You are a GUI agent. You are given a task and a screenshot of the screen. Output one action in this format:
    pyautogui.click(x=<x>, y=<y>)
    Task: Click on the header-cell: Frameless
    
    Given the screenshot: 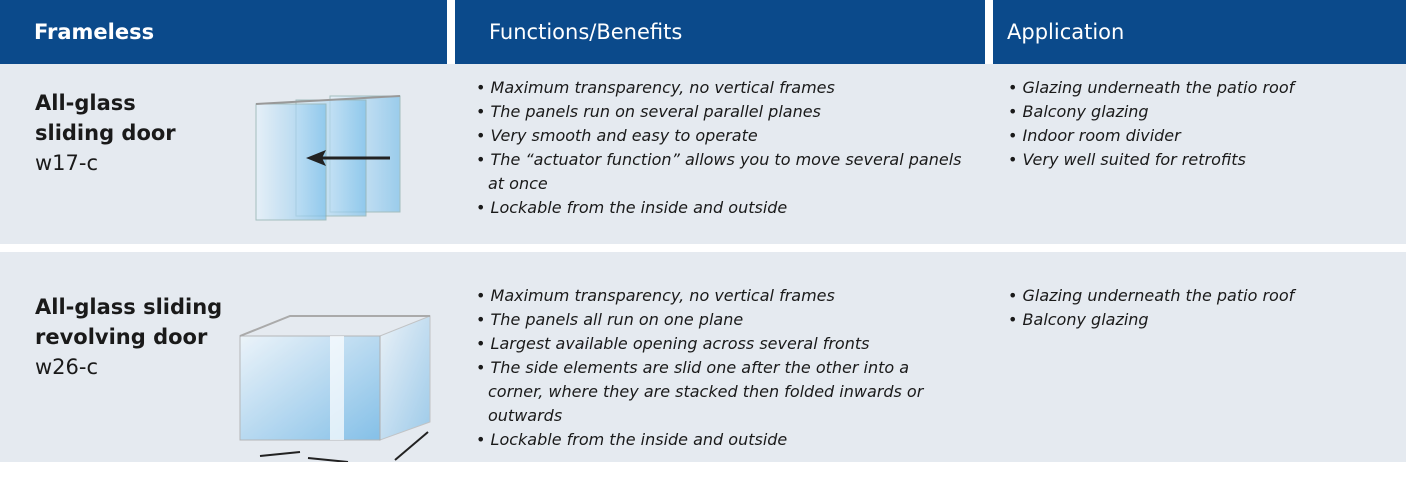 What is the action you would take?
    pyautogui.click(x=223, y=32)
    